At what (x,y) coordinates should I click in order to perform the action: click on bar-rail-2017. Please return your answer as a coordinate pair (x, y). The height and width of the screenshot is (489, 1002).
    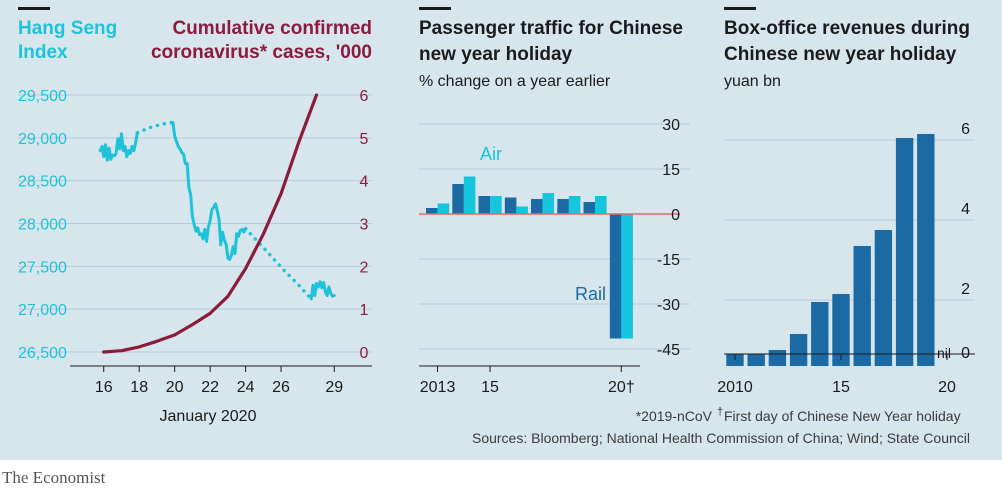
    Looking at the image, I should click on (537, 206).